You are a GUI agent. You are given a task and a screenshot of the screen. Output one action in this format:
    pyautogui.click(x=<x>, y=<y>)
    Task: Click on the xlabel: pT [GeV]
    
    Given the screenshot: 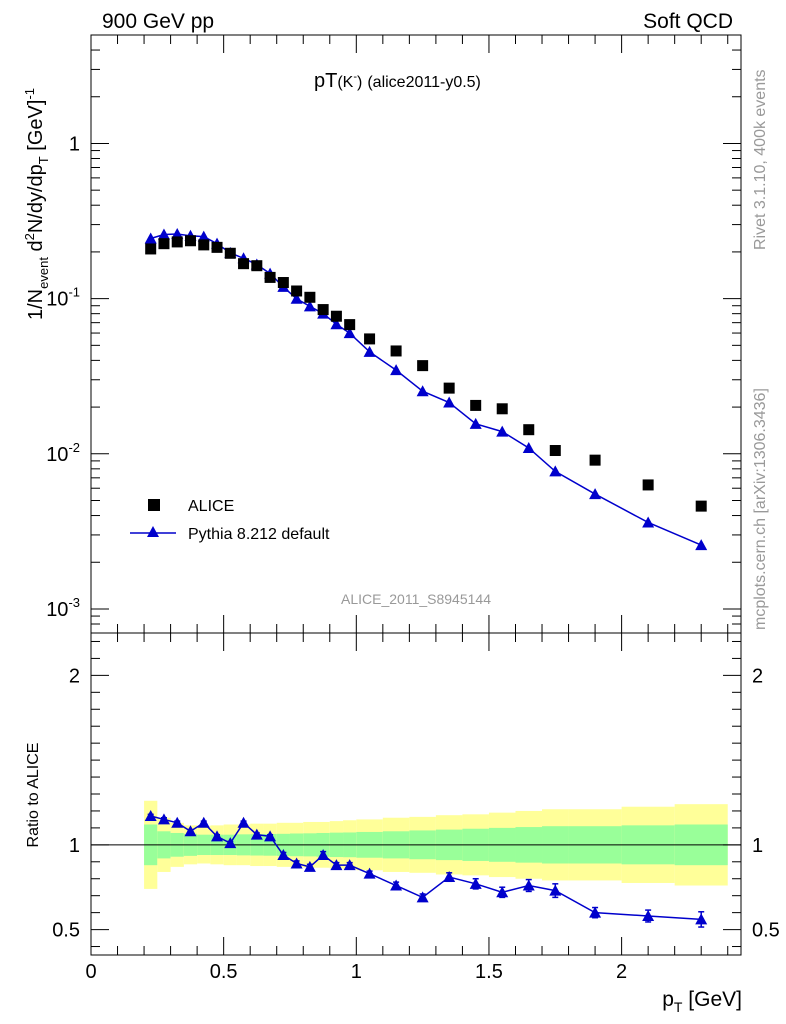 What is the action you would take?
    pyautogui.click(x=702, y=1001)
    